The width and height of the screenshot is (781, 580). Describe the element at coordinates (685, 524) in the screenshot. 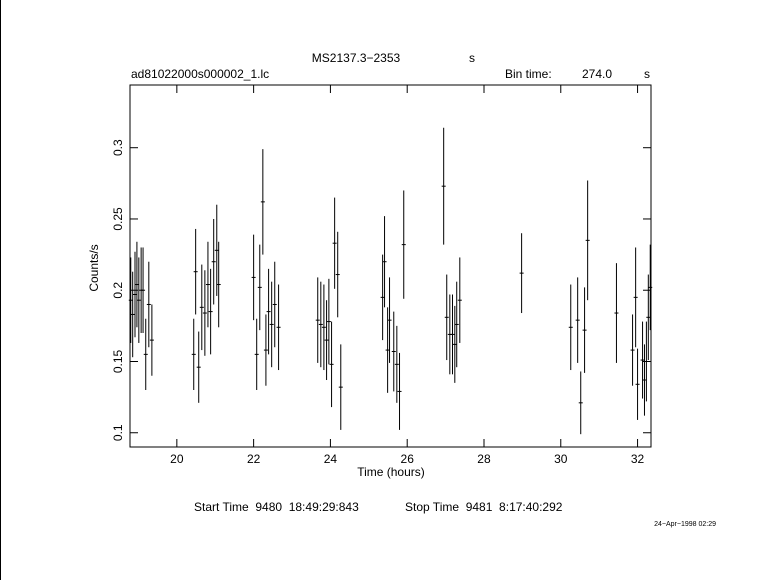

I see `timestamp: 24−Apr−1998 02:29` at that location.